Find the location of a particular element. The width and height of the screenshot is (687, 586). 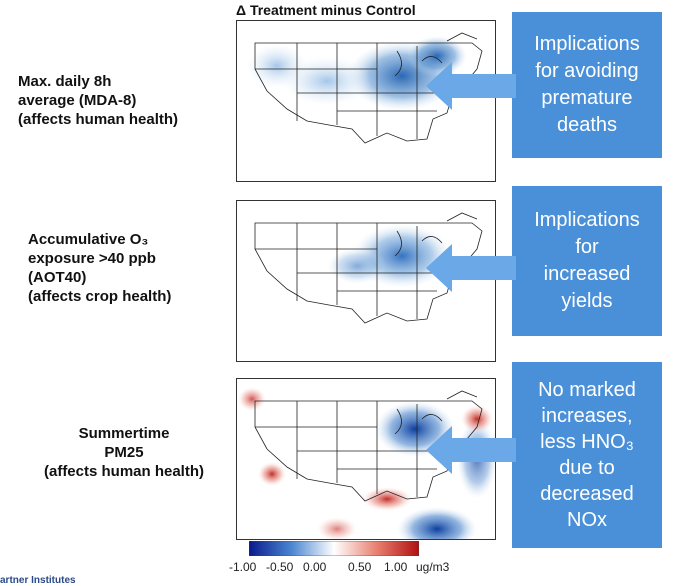

callout-line: increases, is located at coordinates (587, 416).